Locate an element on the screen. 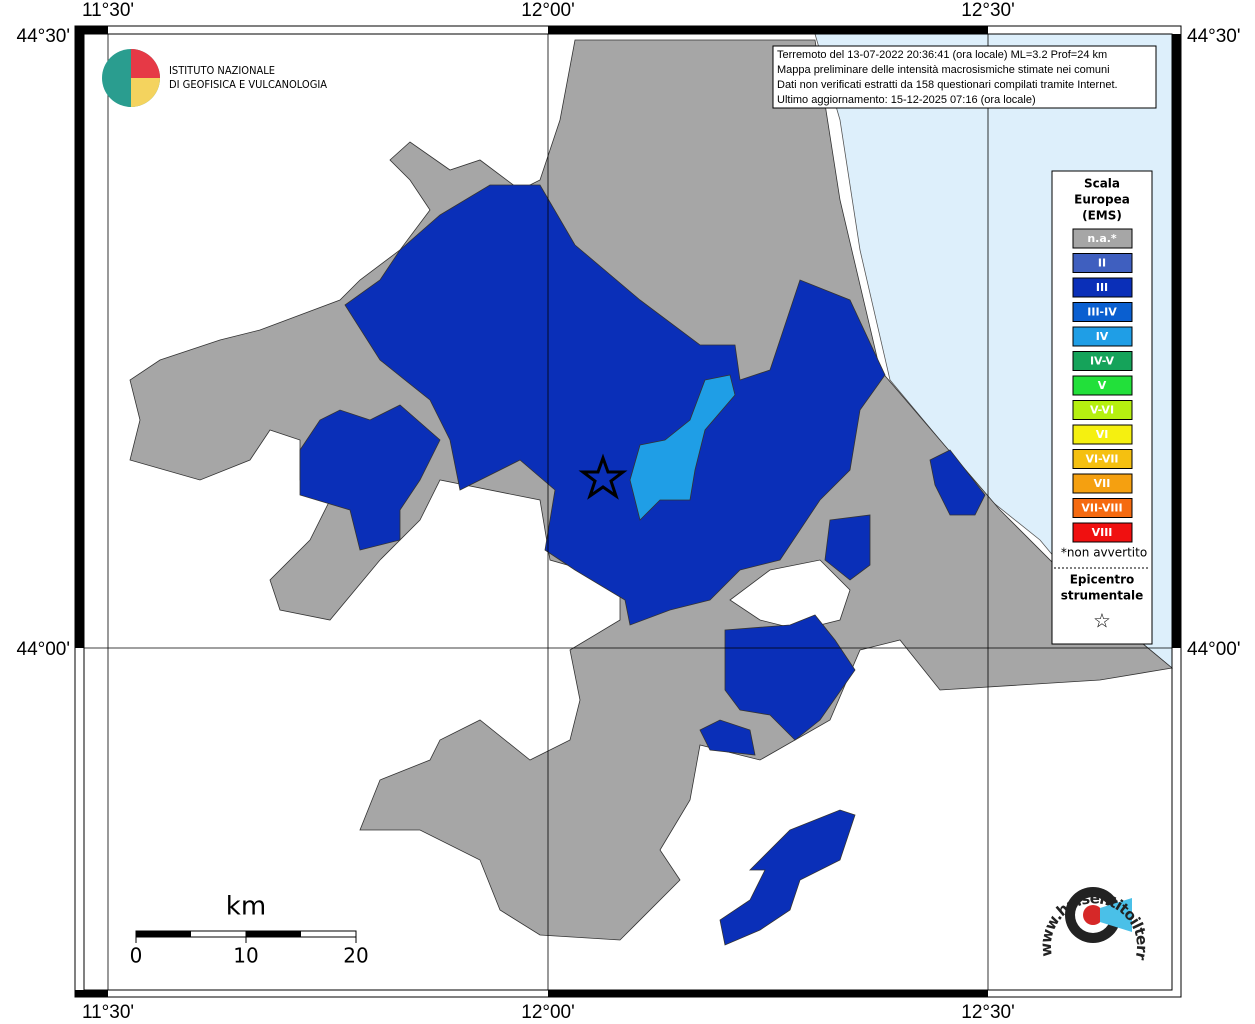 The width and height of the screenshot is (1255, 1024). legend-label: V is located at coordinates (1102, 385).